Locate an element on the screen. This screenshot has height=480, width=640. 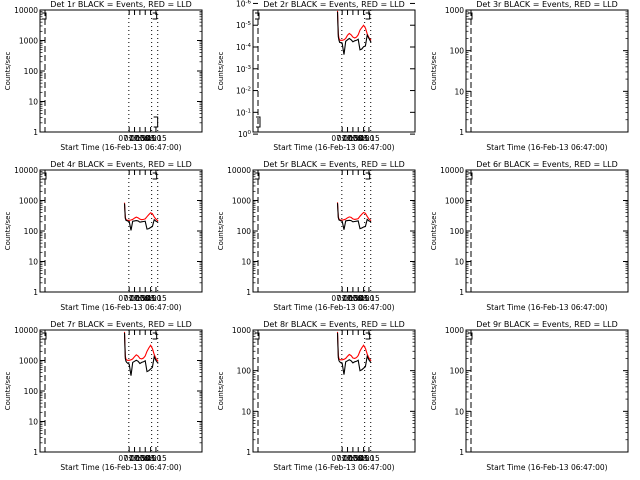
panel-title: Det 8r BLACK = Events, RED = LLD is located at coordinates (334, 324).